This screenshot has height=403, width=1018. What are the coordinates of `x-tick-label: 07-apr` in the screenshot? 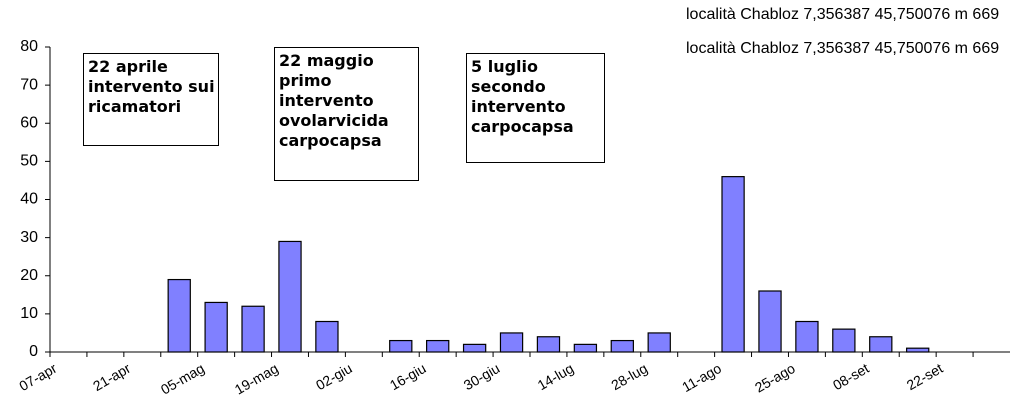 It's located at (37, 377).